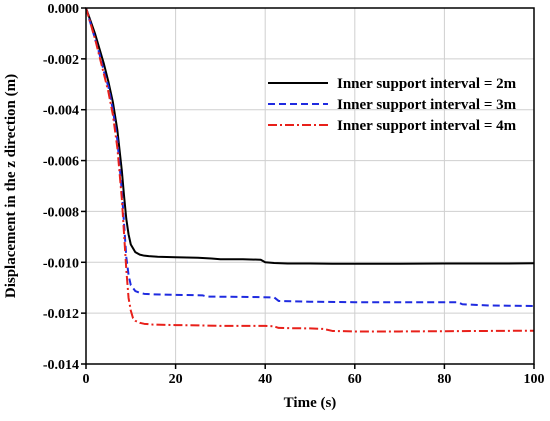 The width and height of the screenshot is (550, 421). What do you see at coordinates (64, 9) in the screenshot?
I see `y-tick-label: 0.000` at bounding box center [64, 9].